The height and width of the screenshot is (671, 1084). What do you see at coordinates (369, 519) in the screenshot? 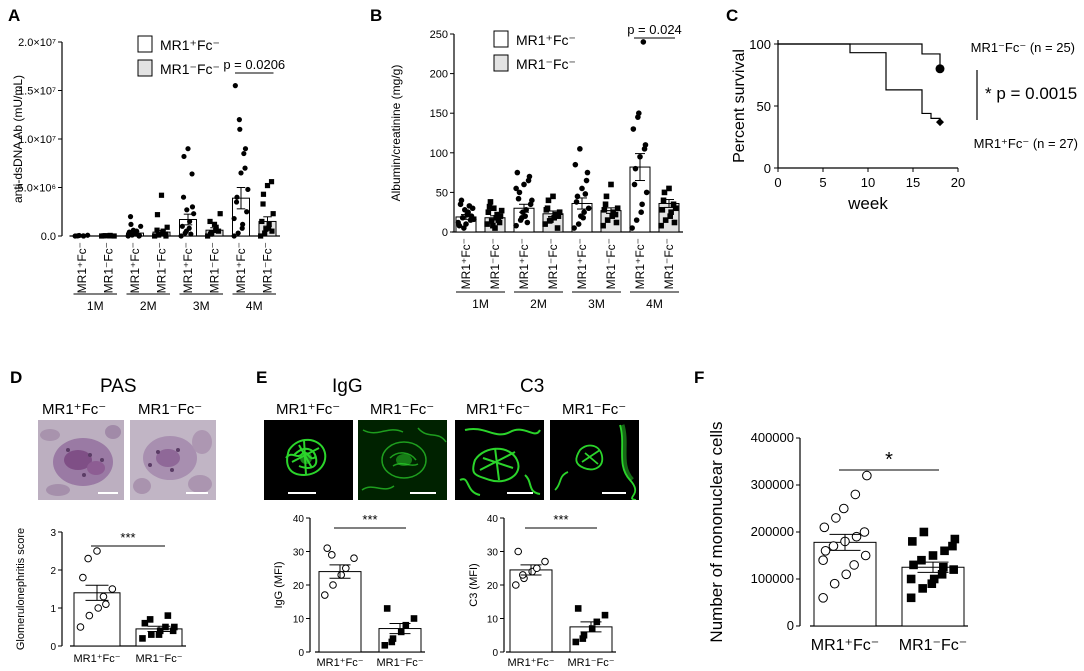
I see `significance-label: ***` at bounding box center [369, 519].